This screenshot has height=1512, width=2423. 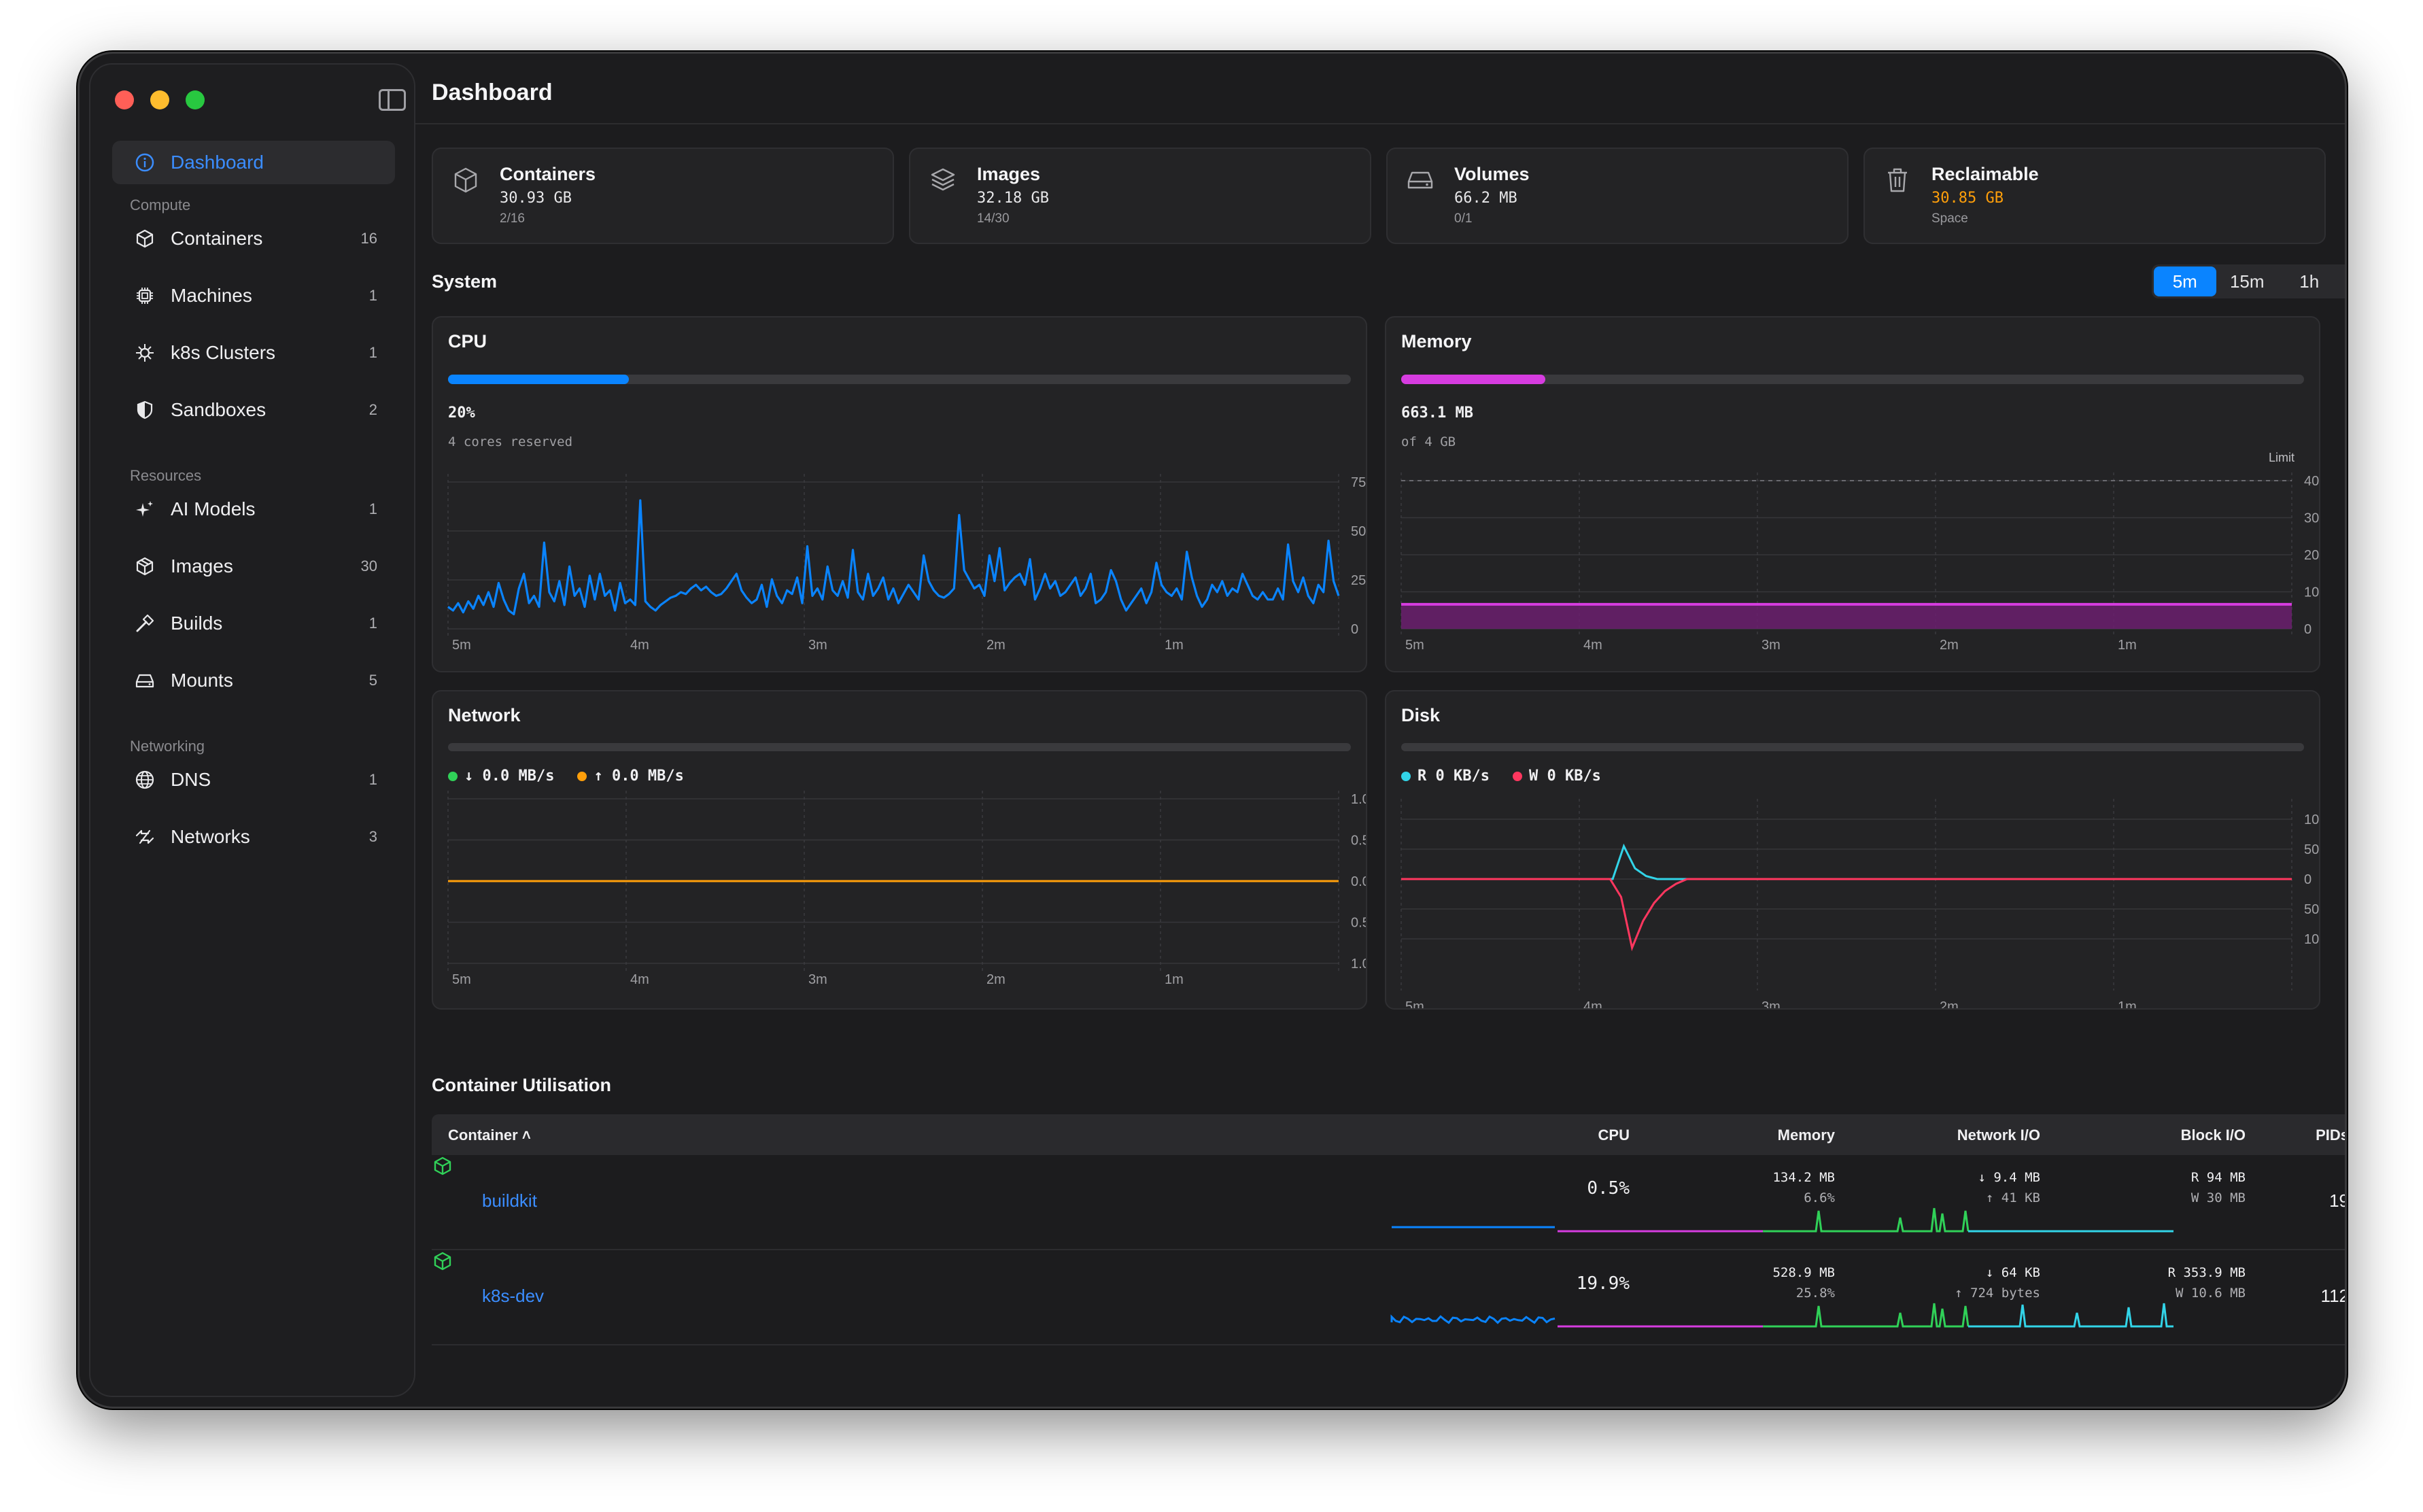 What do you see at coordinates (224, 352) in the screenshot?
I see `sidebar-item-label: k8s Clusters` at bounding box center [224, 352].